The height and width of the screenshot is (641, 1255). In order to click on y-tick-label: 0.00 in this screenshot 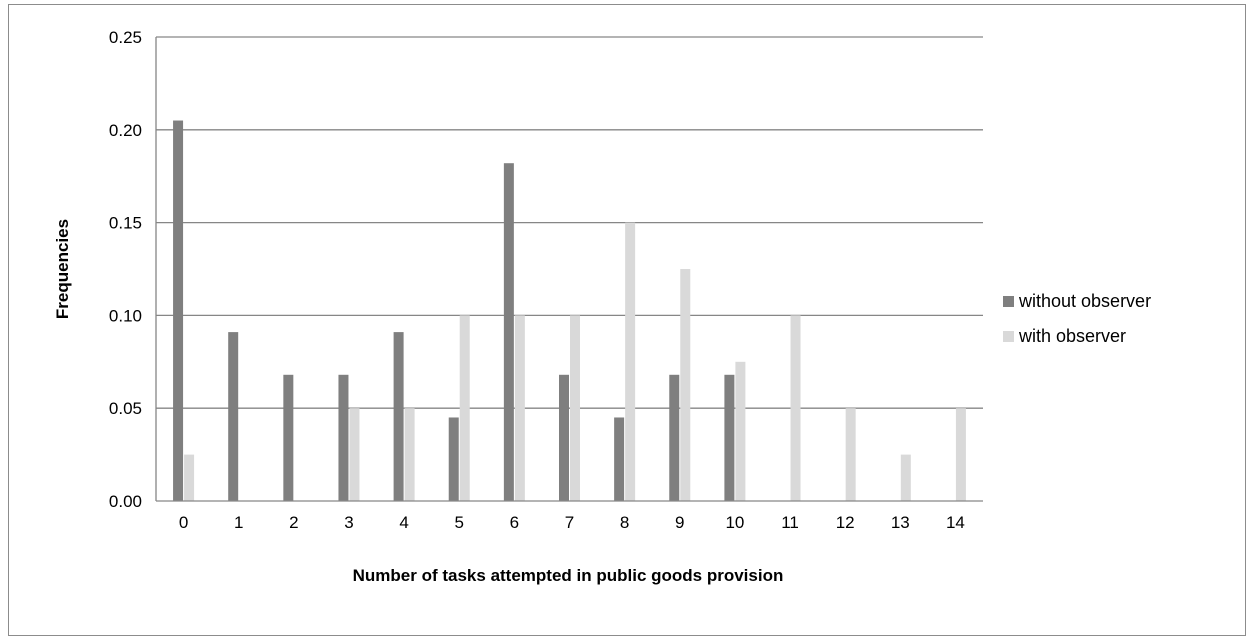, I will do `click(125, 501)`.